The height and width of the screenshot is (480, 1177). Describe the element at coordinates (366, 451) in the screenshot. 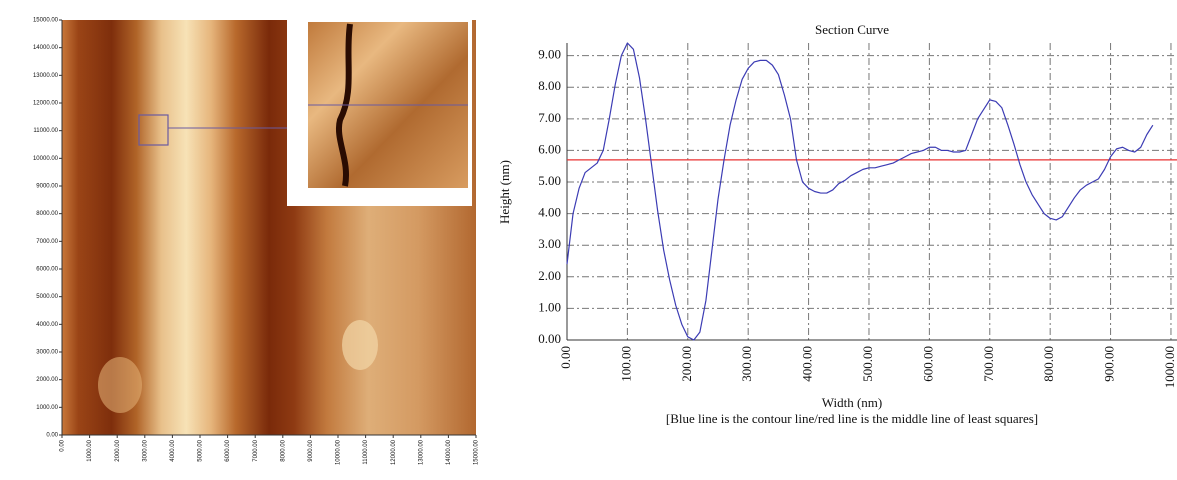

I see `x-tick-label: 11000.00` at that location.